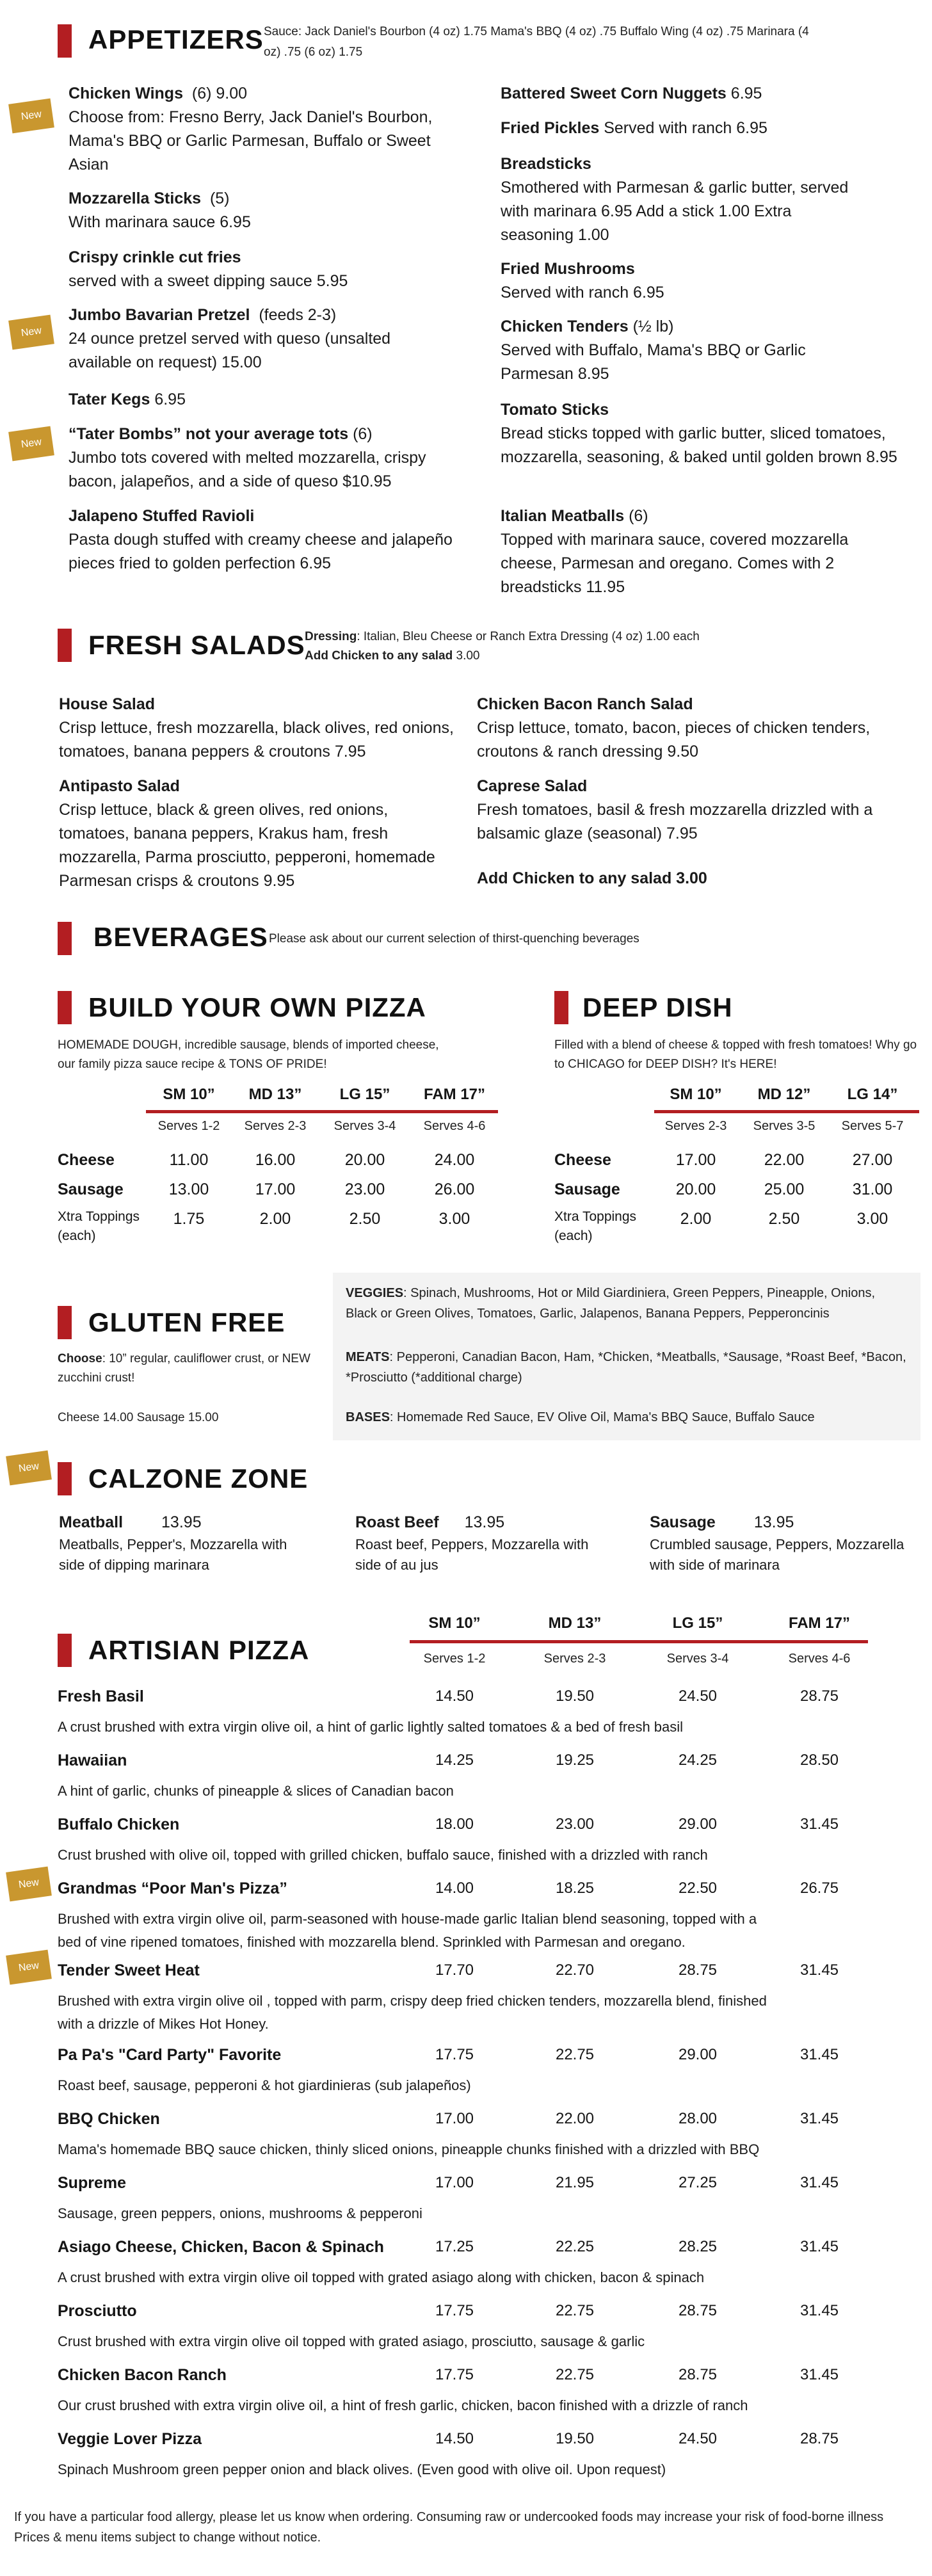 The height and width of the screenshot is (2576, 932). Describe the element at coordinates (189, 1094) in the screenshot. I see `byo-size-header: SM 10”` at that location.